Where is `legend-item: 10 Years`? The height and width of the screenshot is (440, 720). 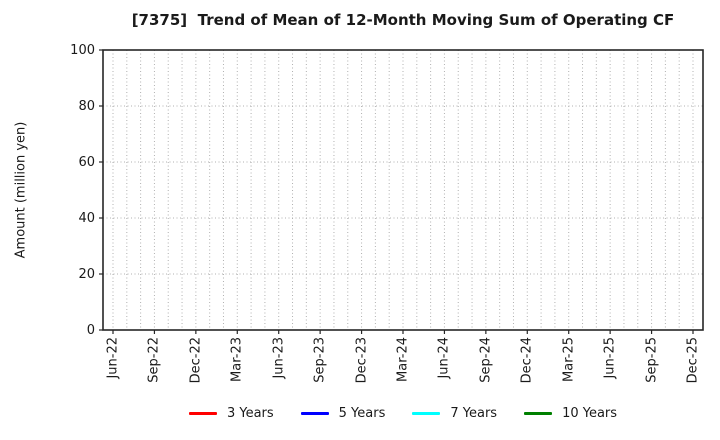 legend-item: 10 Years is located at coordinates (570, 413).